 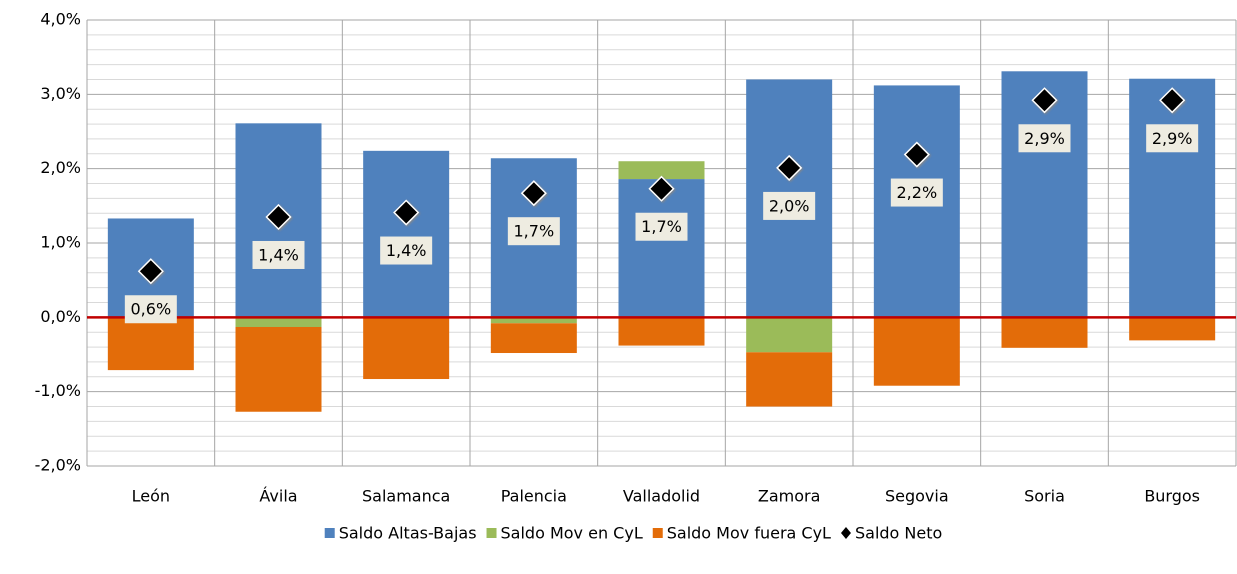 I want to click on y-tick-label: -1,0%, so click(x=58, y=390).